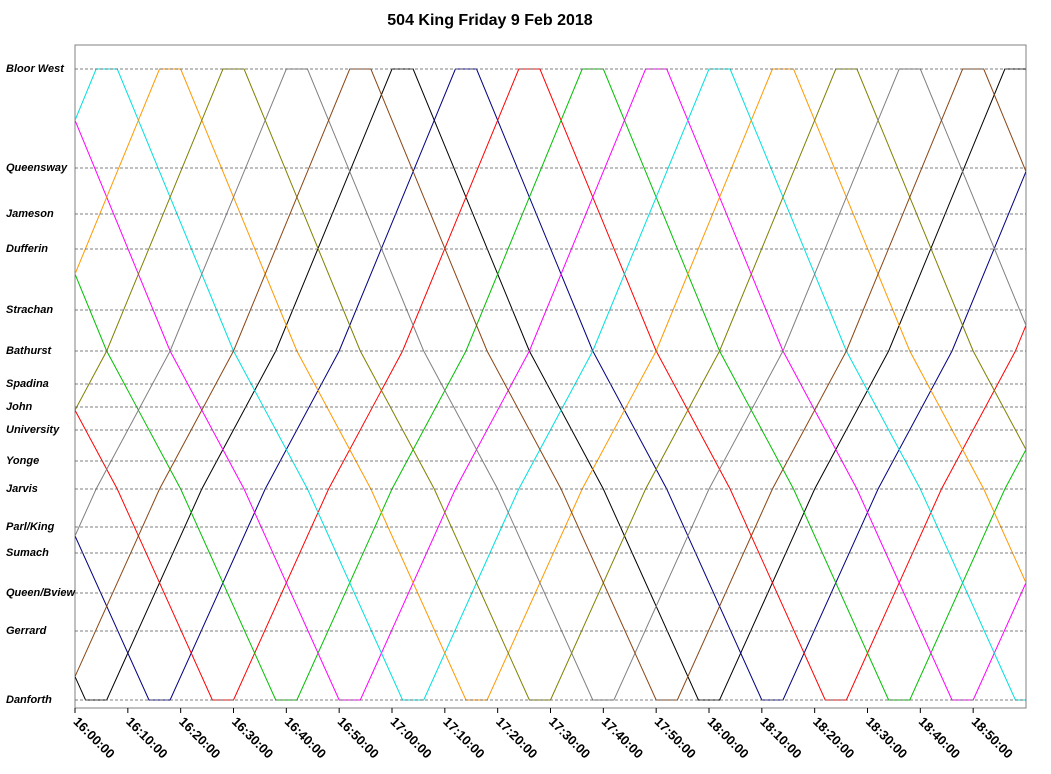  I want to click on x-tick-label: 18:20:00, so click(833, 737).